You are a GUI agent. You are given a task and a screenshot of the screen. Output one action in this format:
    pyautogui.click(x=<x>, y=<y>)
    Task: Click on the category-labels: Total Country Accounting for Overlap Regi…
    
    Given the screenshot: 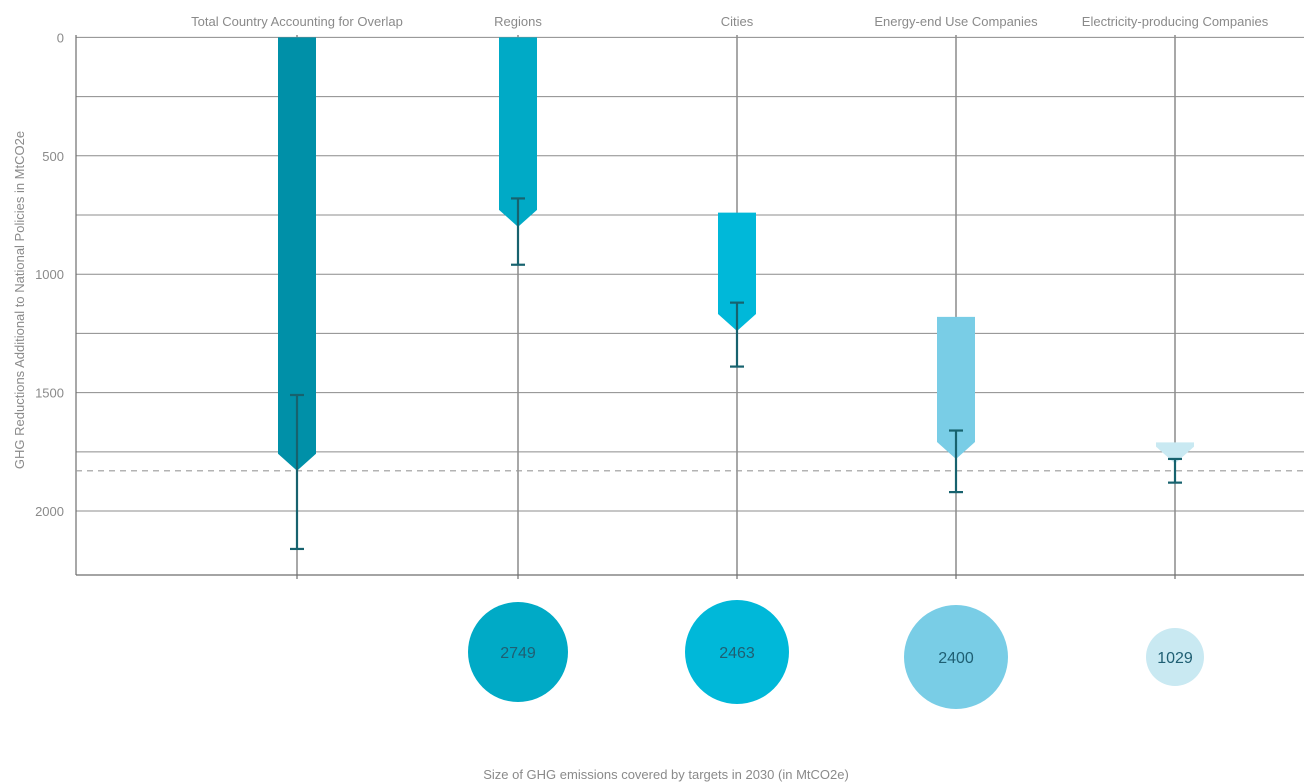 What is the action you would take?
    pyautogui.click(x=730, y=21)
    